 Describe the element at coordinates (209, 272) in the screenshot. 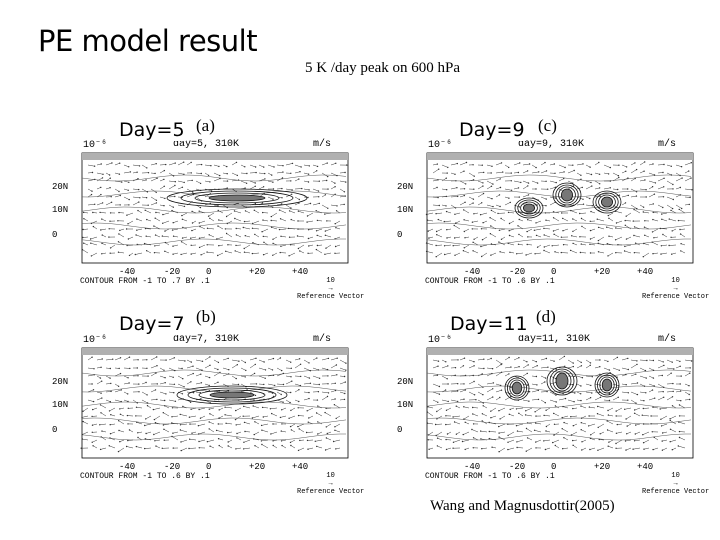

I see `x-tick-label: 0` at that location.